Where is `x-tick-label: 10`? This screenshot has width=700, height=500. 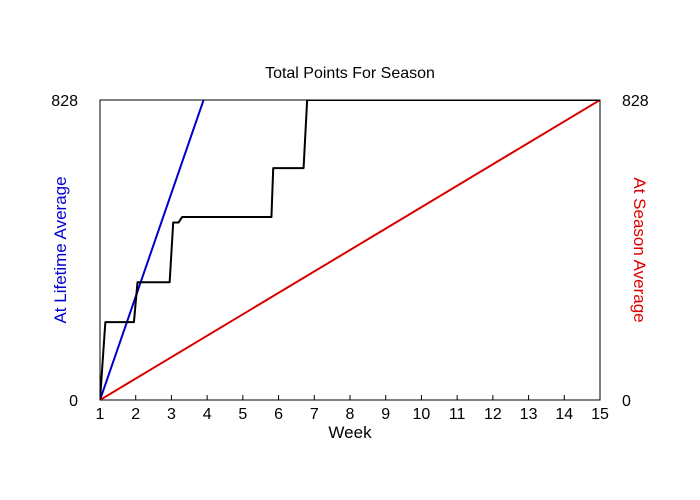
x-tick-label: 10 is located at coordinates (422, 414).